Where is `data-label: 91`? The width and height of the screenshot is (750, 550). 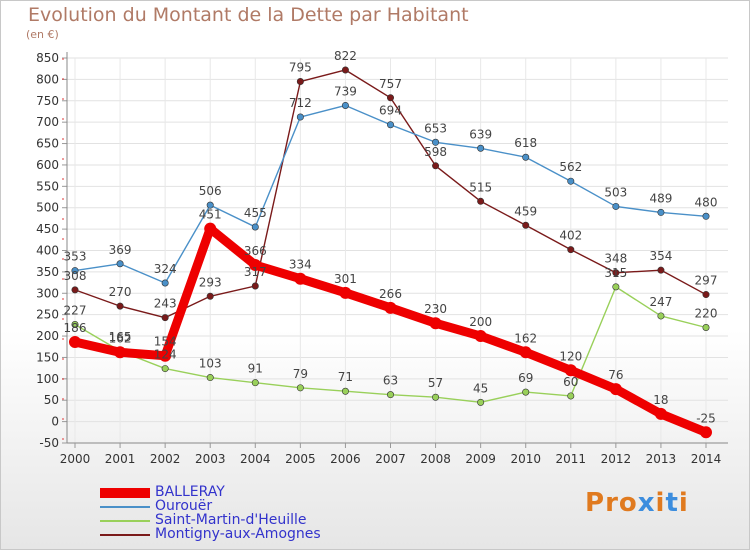 data-label: 91 is located at coordinates (255, 369).